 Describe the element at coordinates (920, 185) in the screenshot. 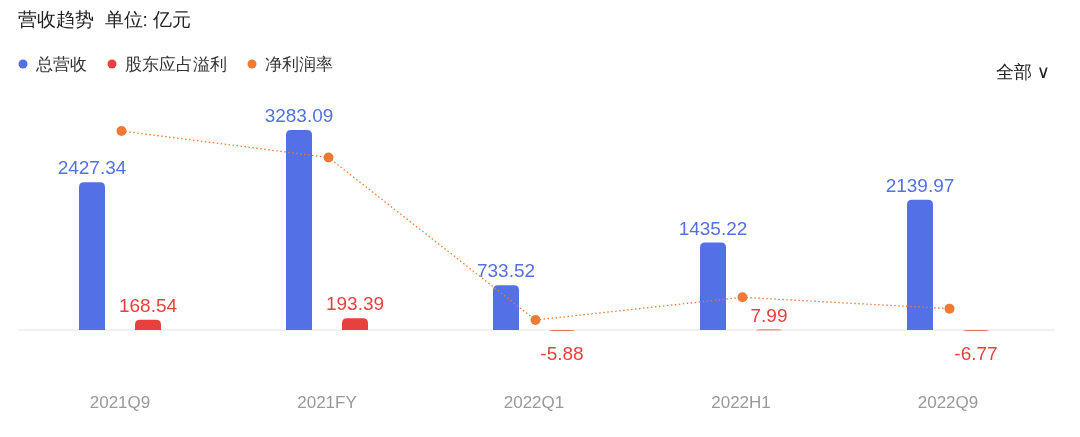

I see `data-label: 2139.97` at that location.